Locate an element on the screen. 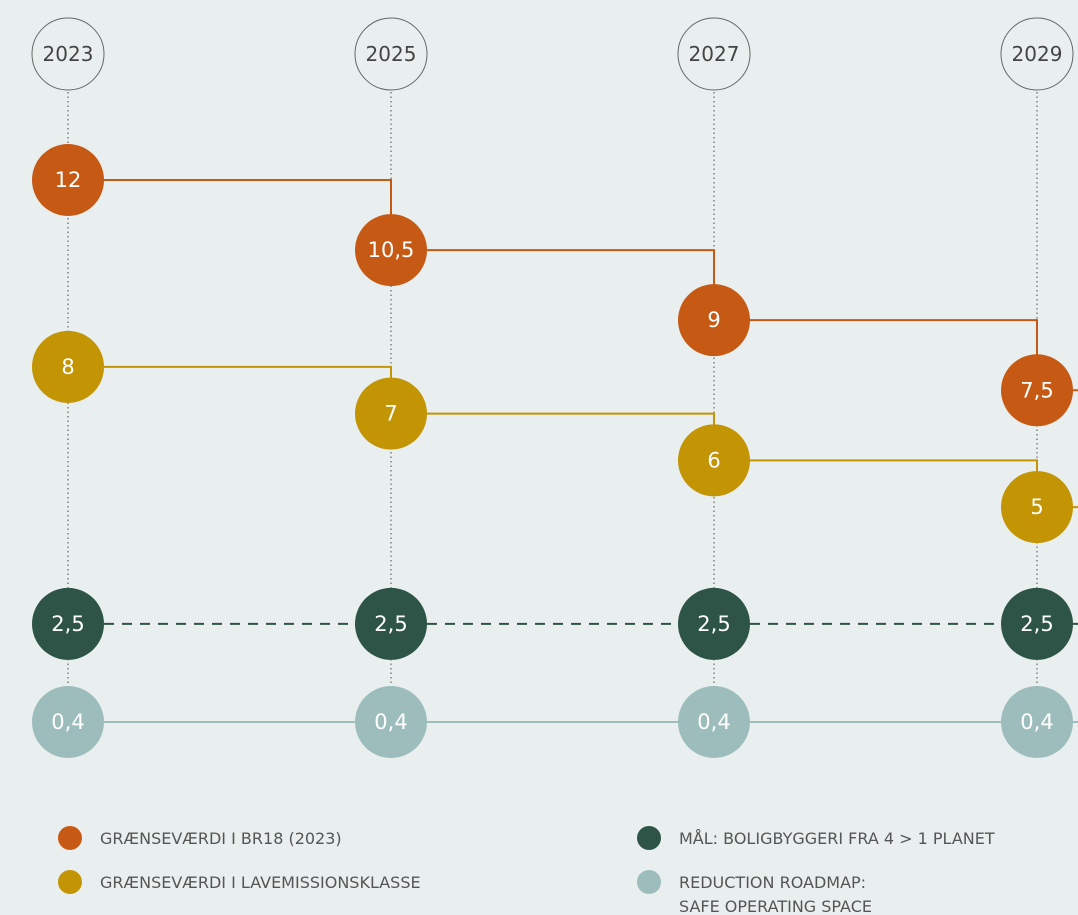  legend-label: GRÆNSEVÆRDI I BR18 (2023) is located at coordinates (221, 838).